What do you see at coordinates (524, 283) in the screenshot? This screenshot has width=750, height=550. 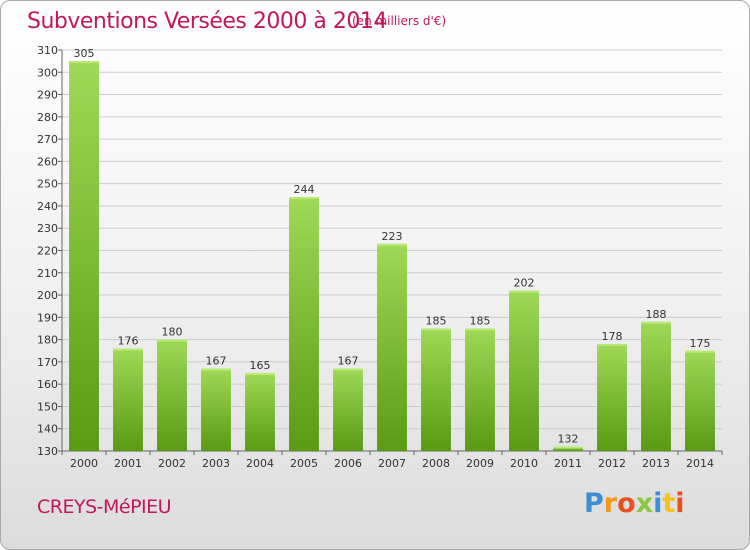 I see `data-label: 202` at bounding box center [524, 283].